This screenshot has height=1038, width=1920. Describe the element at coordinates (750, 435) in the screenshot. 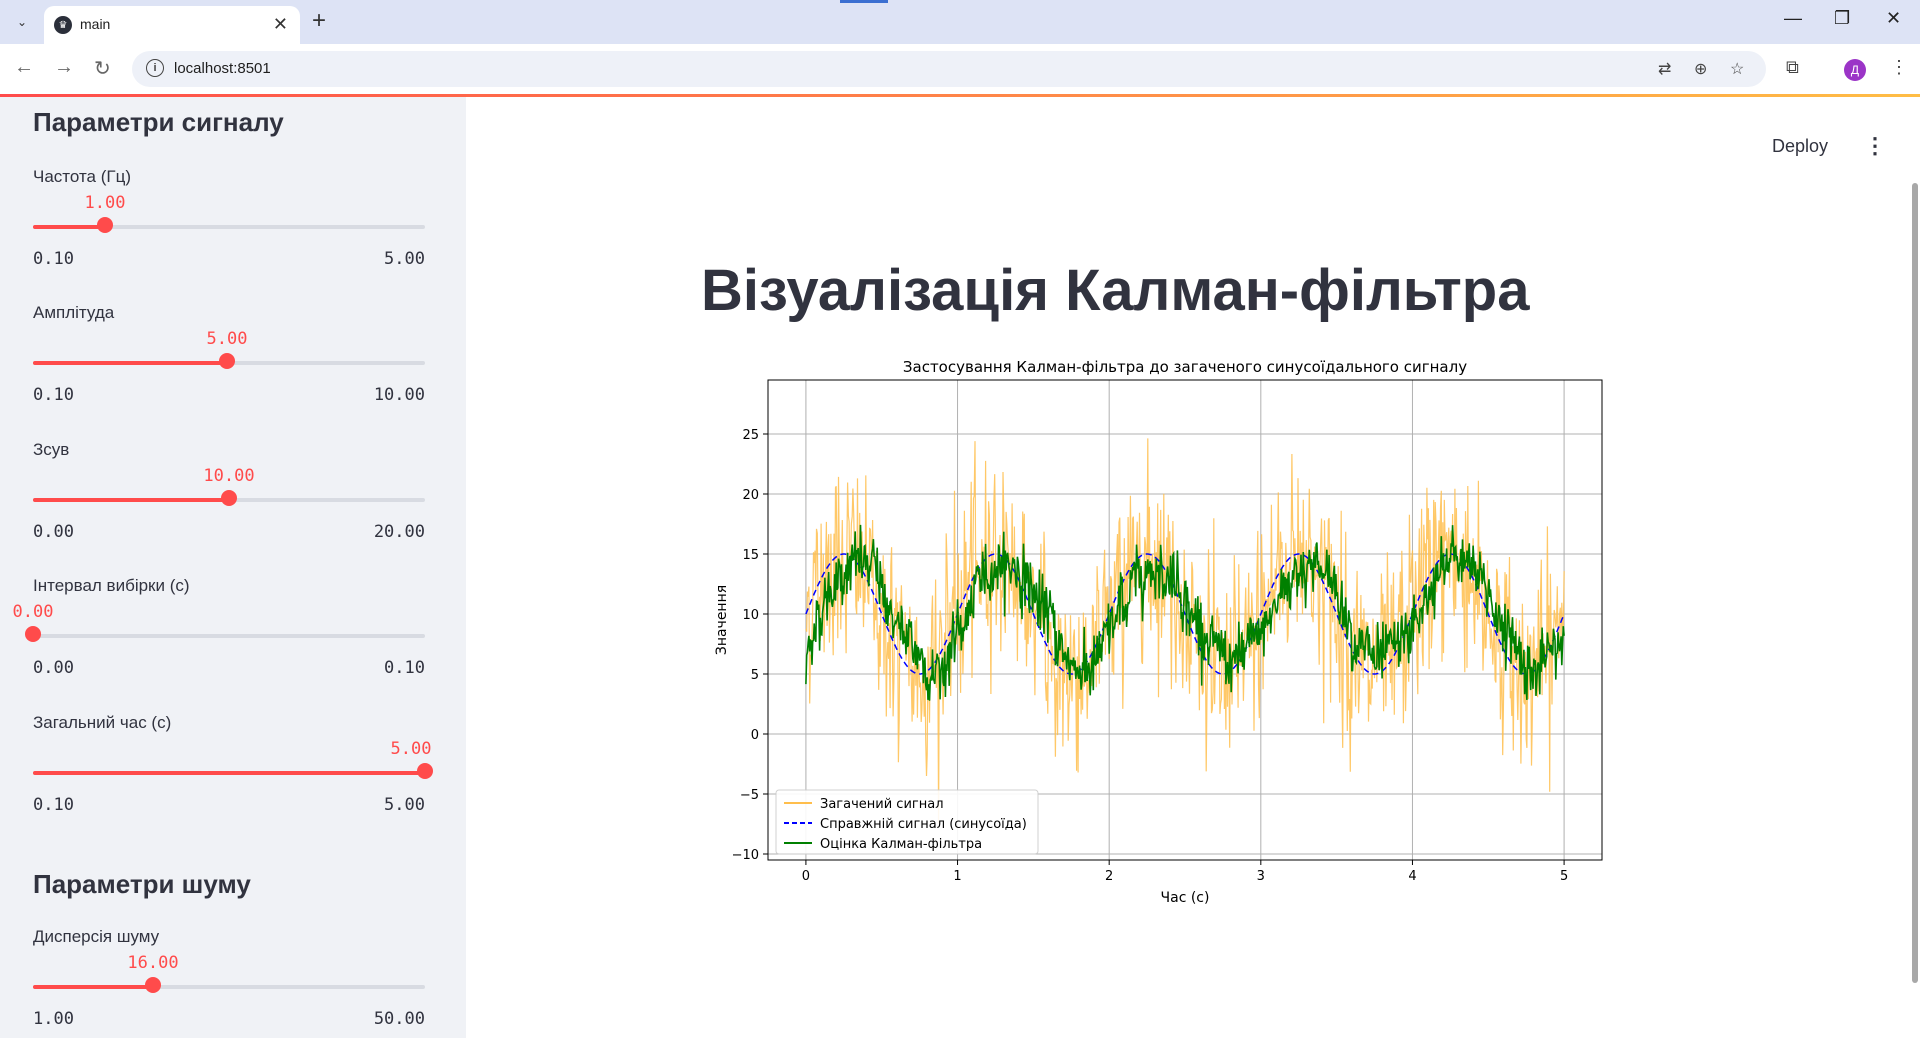

I see `y-tick-label: 25` at that location.